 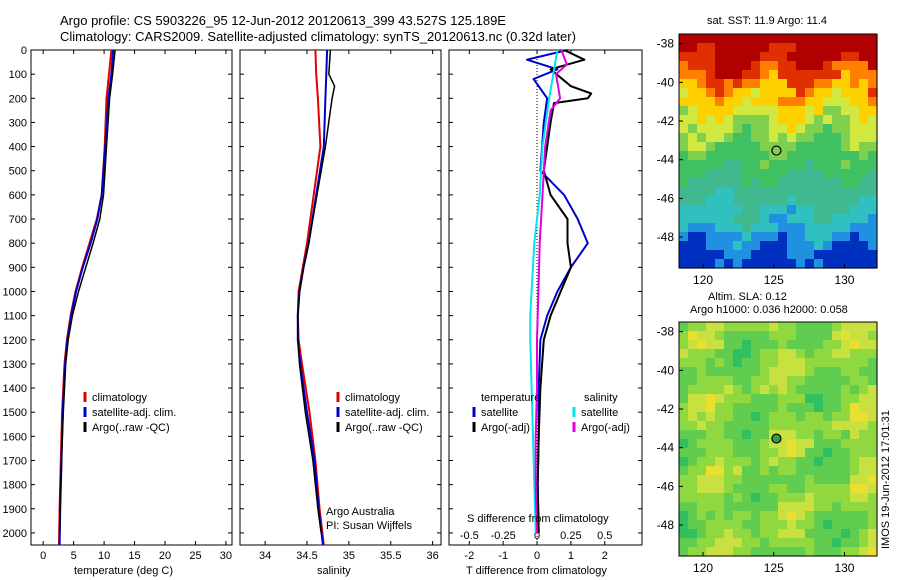 What do you see at coordinates (369, 526) in the screenshot?
I see `credits-line2: PI: Susan Wijffels` at bounding box center [369, 526].